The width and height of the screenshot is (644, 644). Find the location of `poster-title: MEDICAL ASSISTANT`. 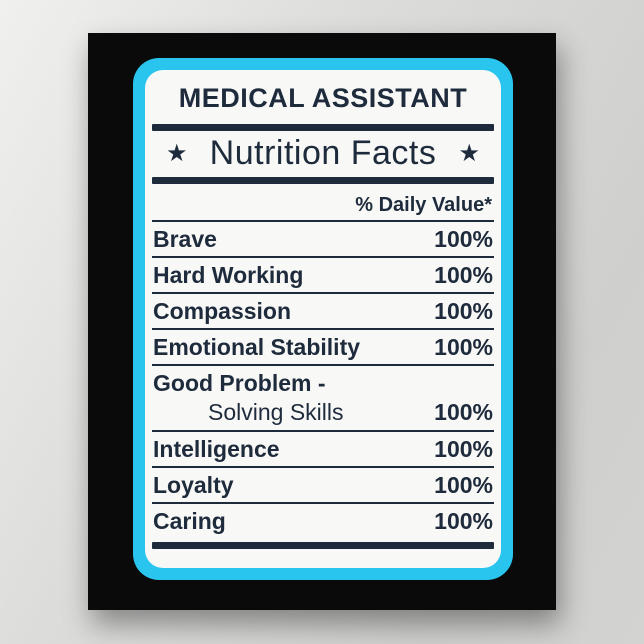

poster-title: MEDICAL ASSISTANT is located at coordinates (323, 98).